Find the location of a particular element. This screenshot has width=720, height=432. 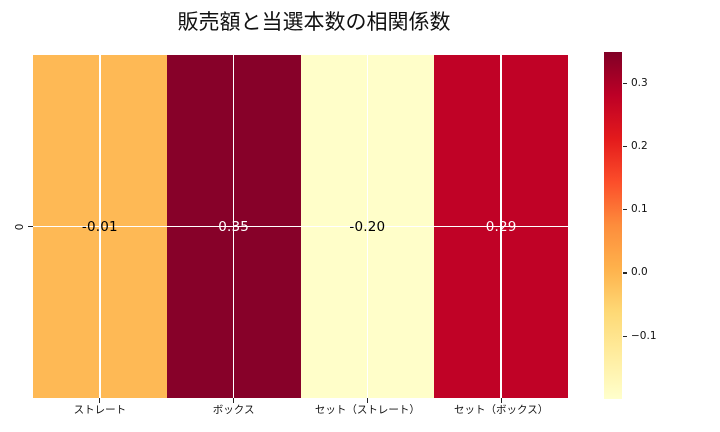

colorbar-tick-label: 0.3 is located at coordinates (639, 83).